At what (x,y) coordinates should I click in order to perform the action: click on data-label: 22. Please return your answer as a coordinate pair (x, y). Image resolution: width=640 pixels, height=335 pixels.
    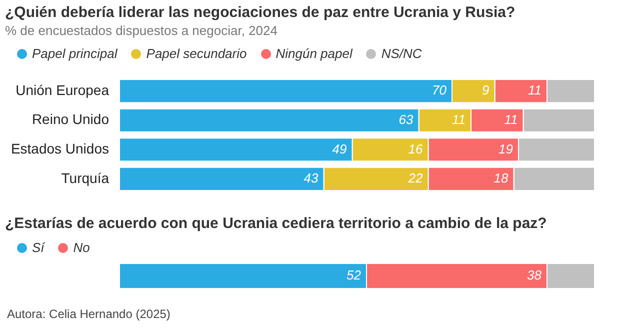
    Looking at the image, I should click on (415, 178).